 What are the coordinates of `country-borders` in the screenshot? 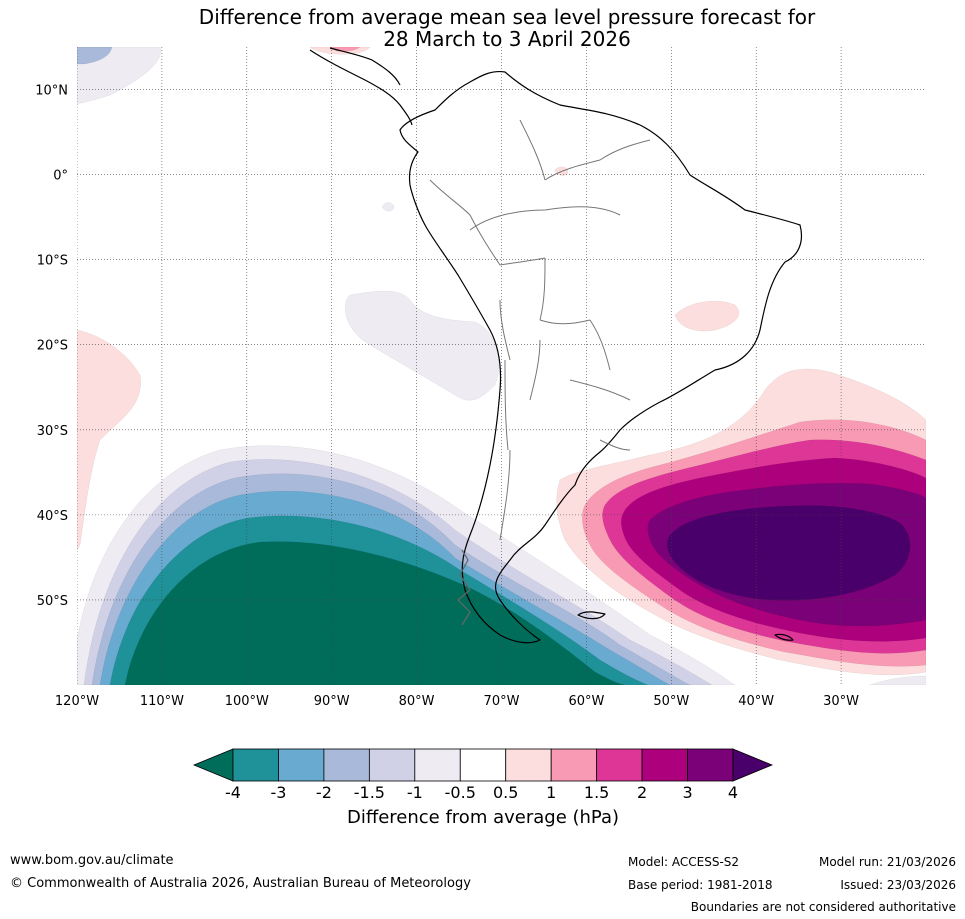 It's located at (540, 330).